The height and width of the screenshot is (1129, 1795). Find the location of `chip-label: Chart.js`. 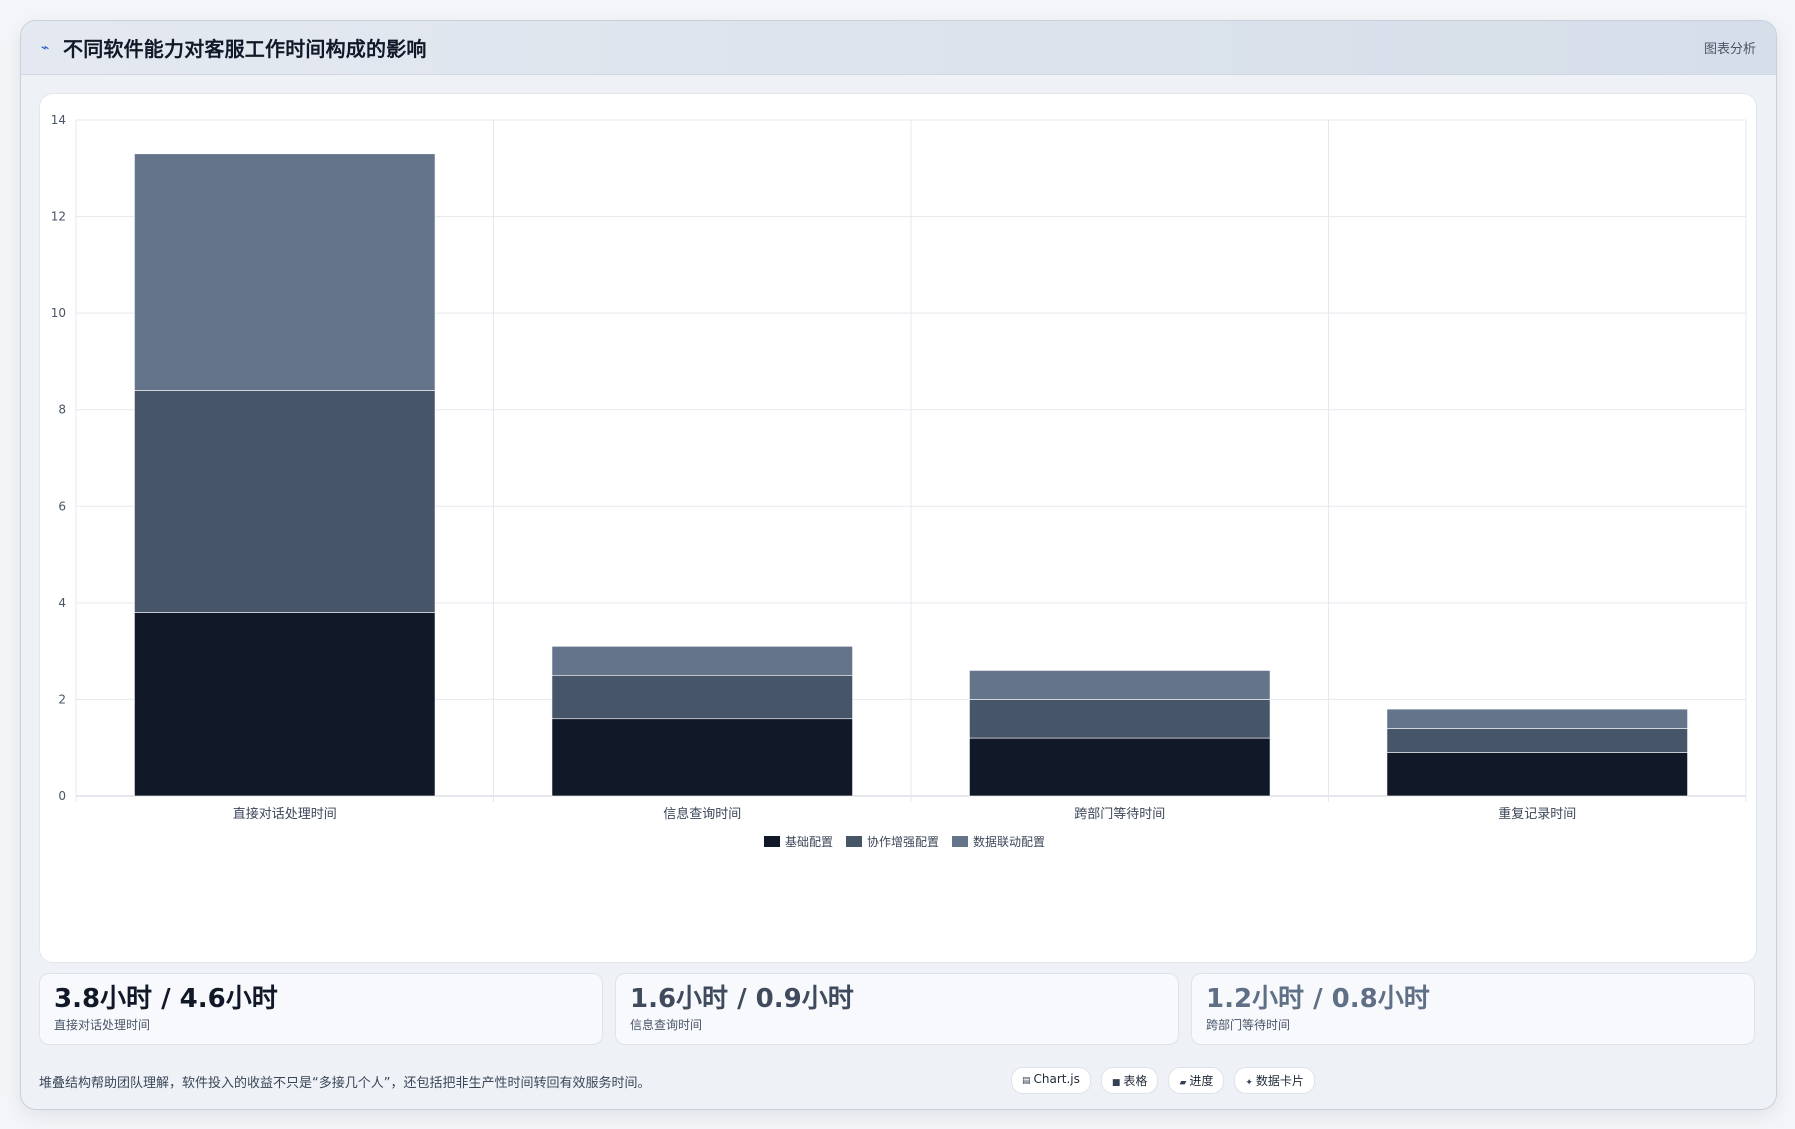

chip-label: Chart.js is located at coordinates (1056, 1079).